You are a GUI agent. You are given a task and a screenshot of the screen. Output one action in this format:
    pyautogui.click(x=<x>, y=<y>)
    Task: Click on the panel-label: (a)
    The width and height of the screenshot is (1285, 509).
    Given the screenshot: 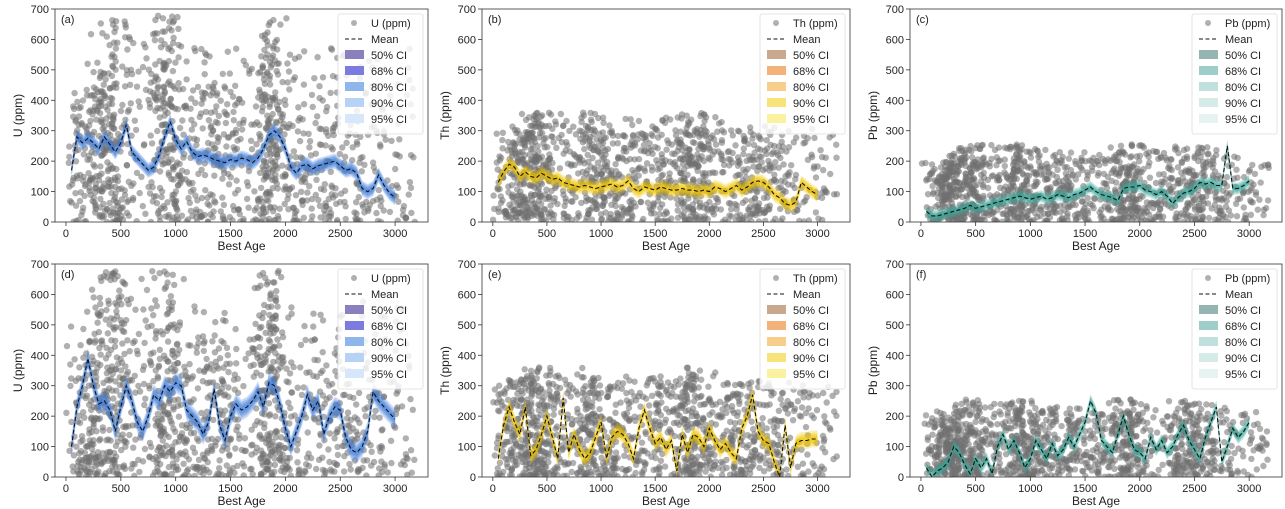 What is the action you would take?
    pyautogui.click(x=67, y=20)
    